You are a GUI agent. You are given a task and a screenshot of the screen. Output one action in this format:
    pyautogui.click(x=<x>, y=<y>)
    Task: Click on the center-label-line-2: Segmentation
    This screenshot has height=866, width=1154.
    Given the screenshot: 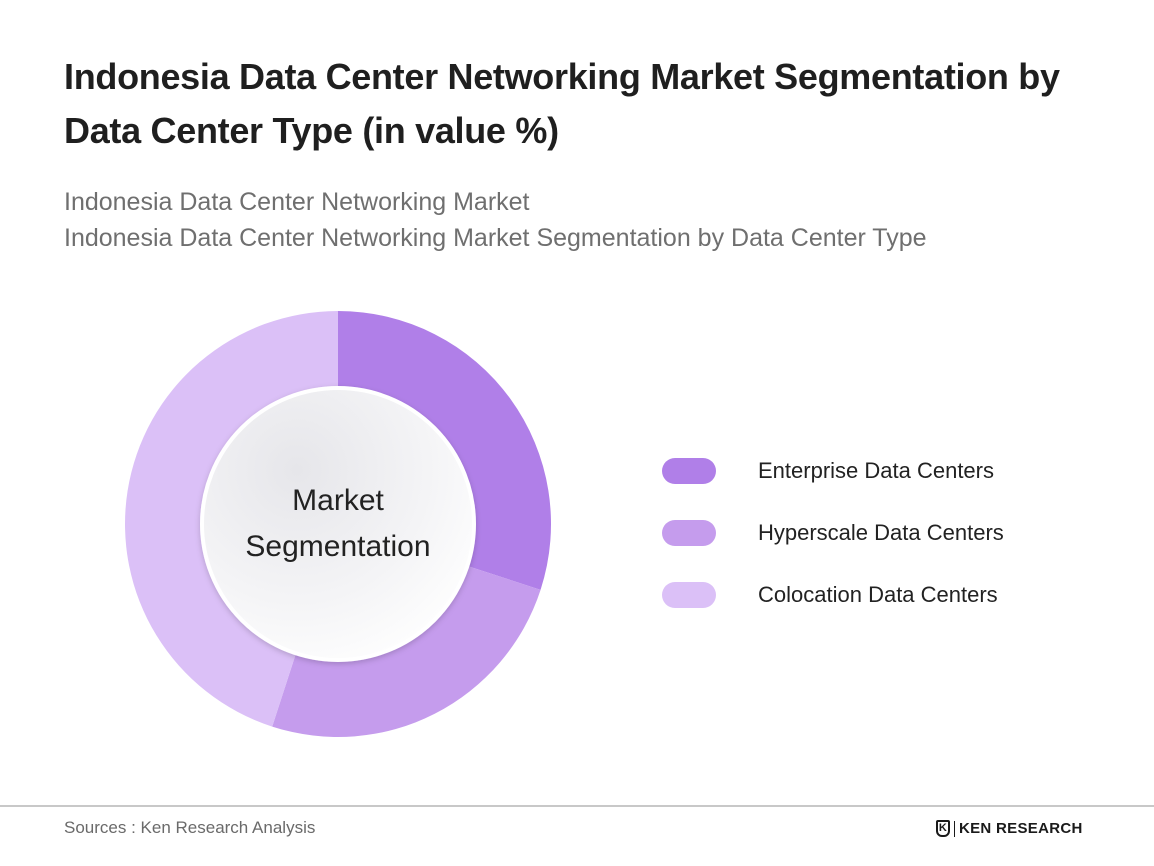 What is the action you would take?
    pyautogui.click(x=338, y=546)
    